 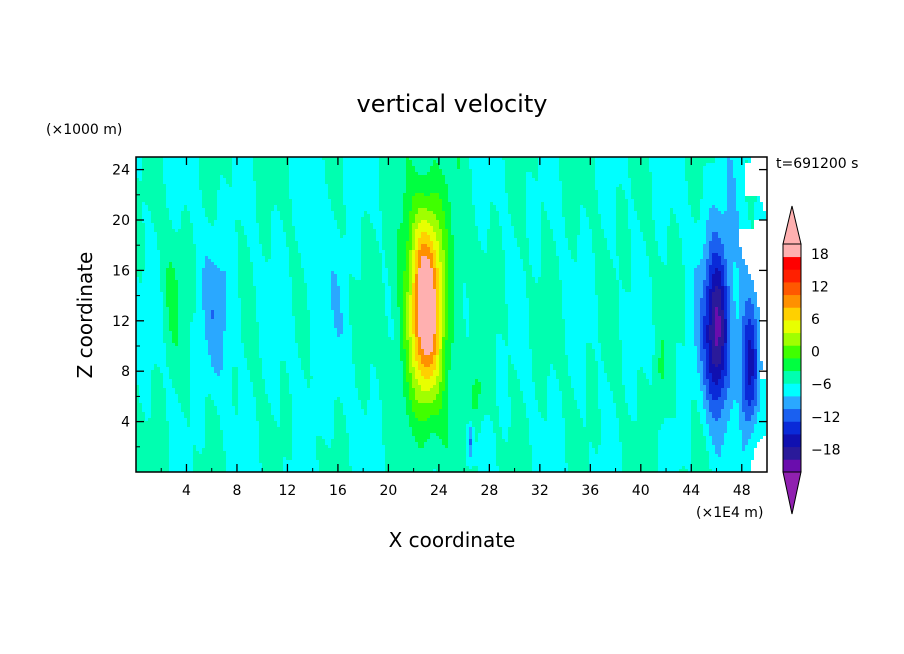 What do you see at coordinates (792, 339) in the screenshot?
I see `colorbar-segment` at bounding box center [792, 339].